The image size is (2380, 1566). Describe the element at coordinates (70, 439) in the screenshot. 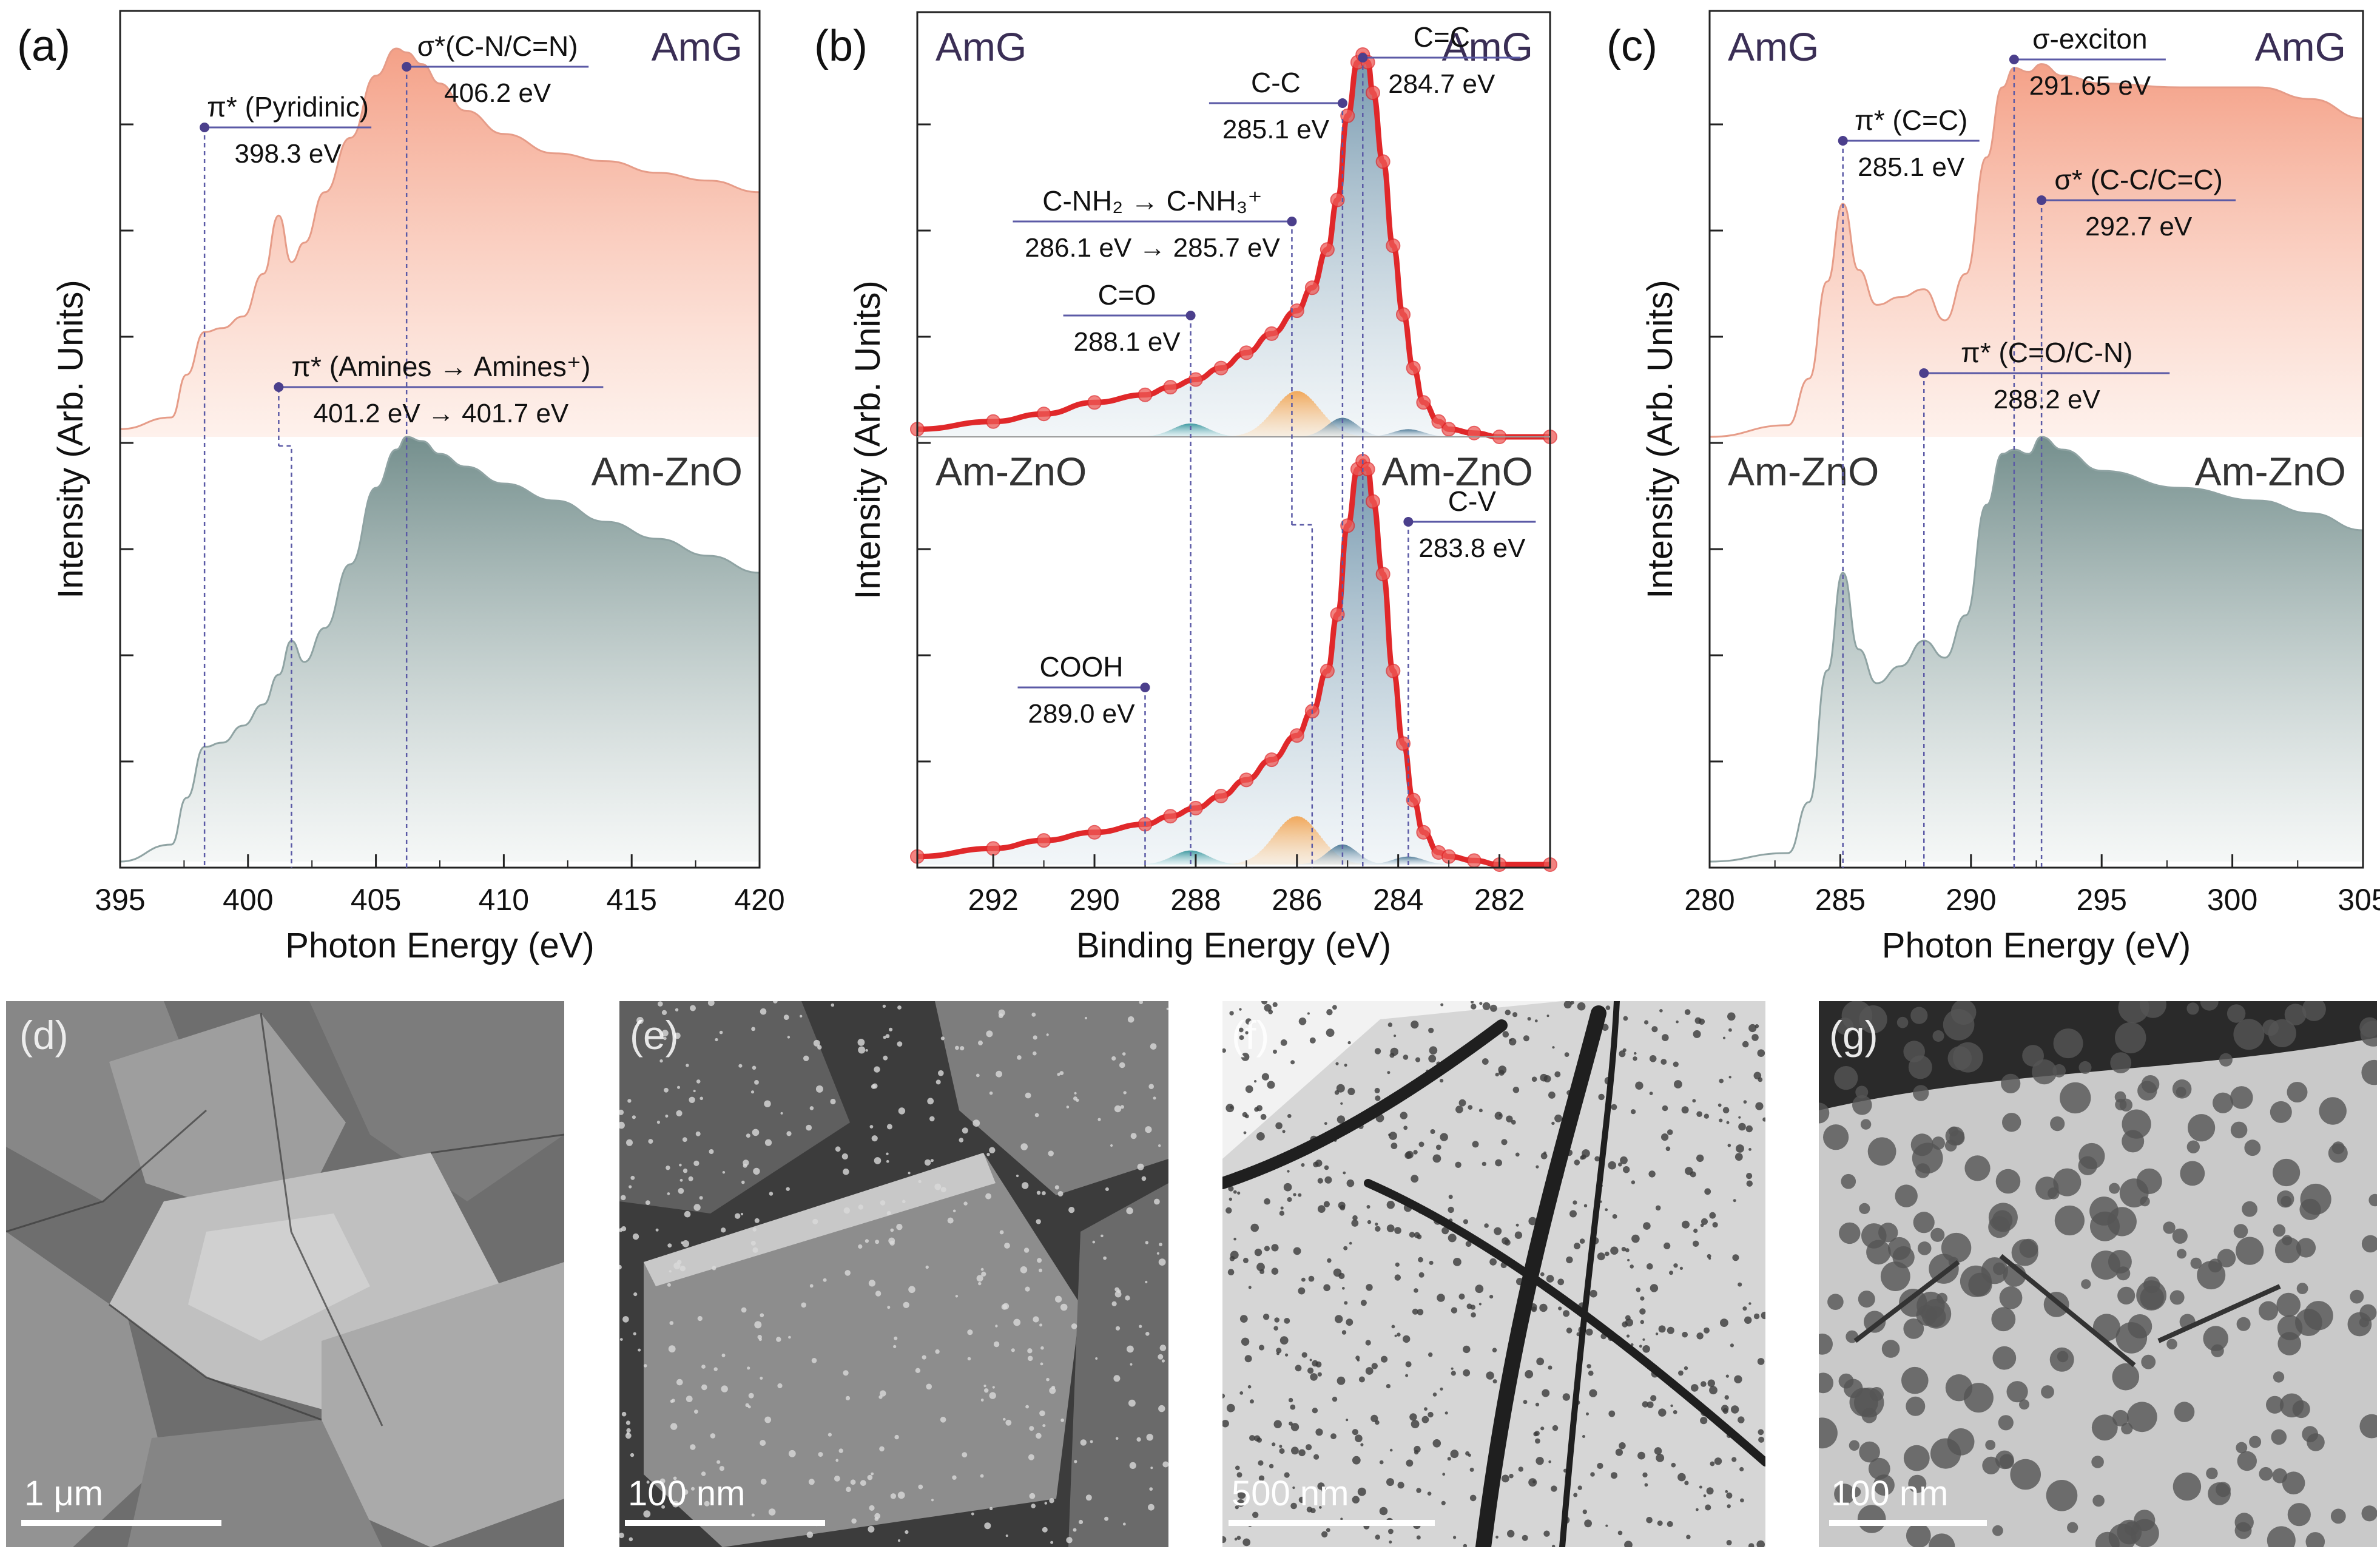

I see `y-axis-label: Intensity (Arb. Units)` at that location.